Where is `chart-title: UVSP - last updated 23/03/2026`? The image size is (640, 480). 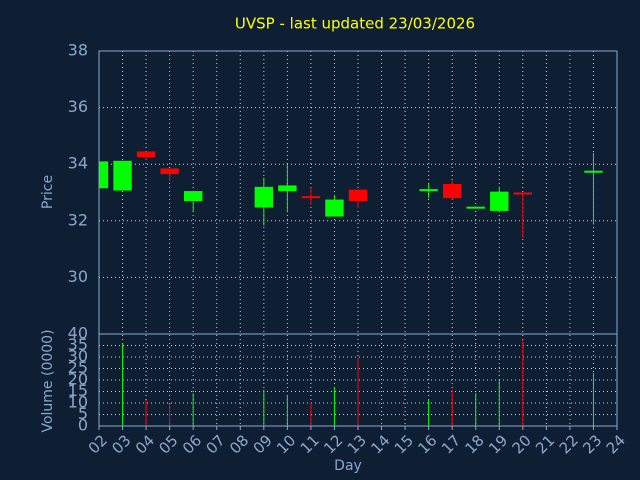 chart-title: UVSP - last updated 23/03/2026 is located at coordinates (355, 24).